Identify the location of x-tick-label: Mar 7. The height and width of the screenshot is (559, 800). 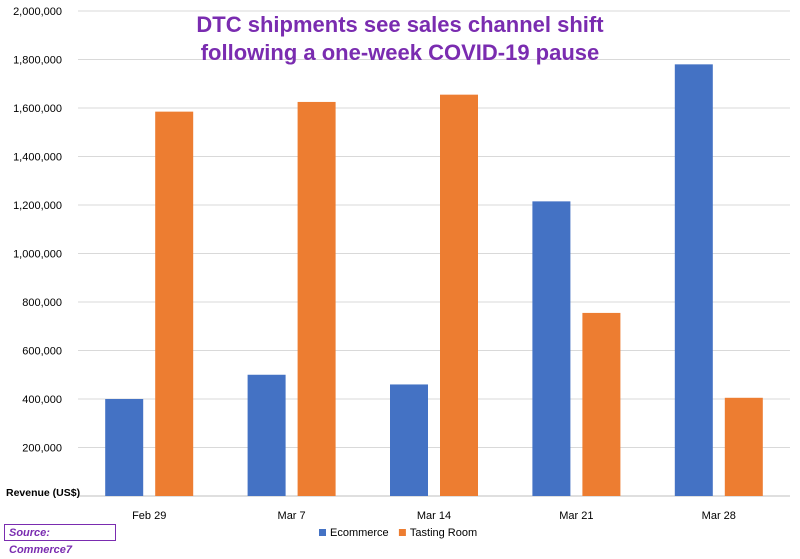
(292, 516).